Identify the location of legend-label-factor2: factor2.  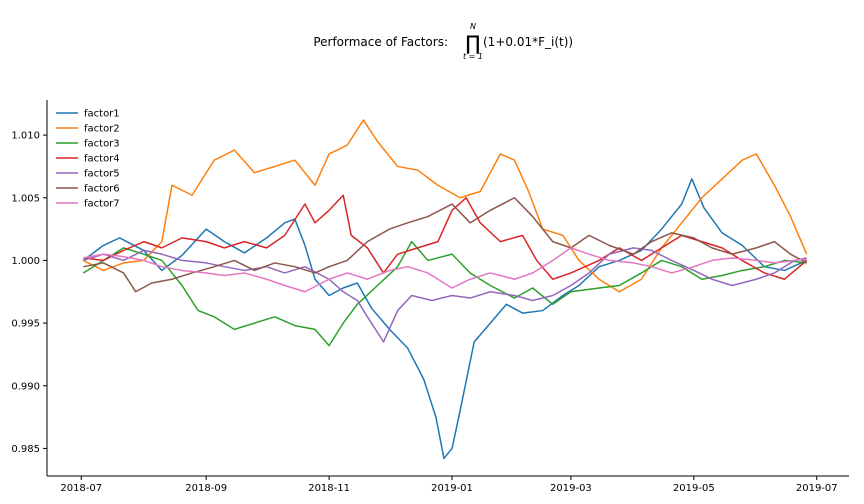
(102, 129).